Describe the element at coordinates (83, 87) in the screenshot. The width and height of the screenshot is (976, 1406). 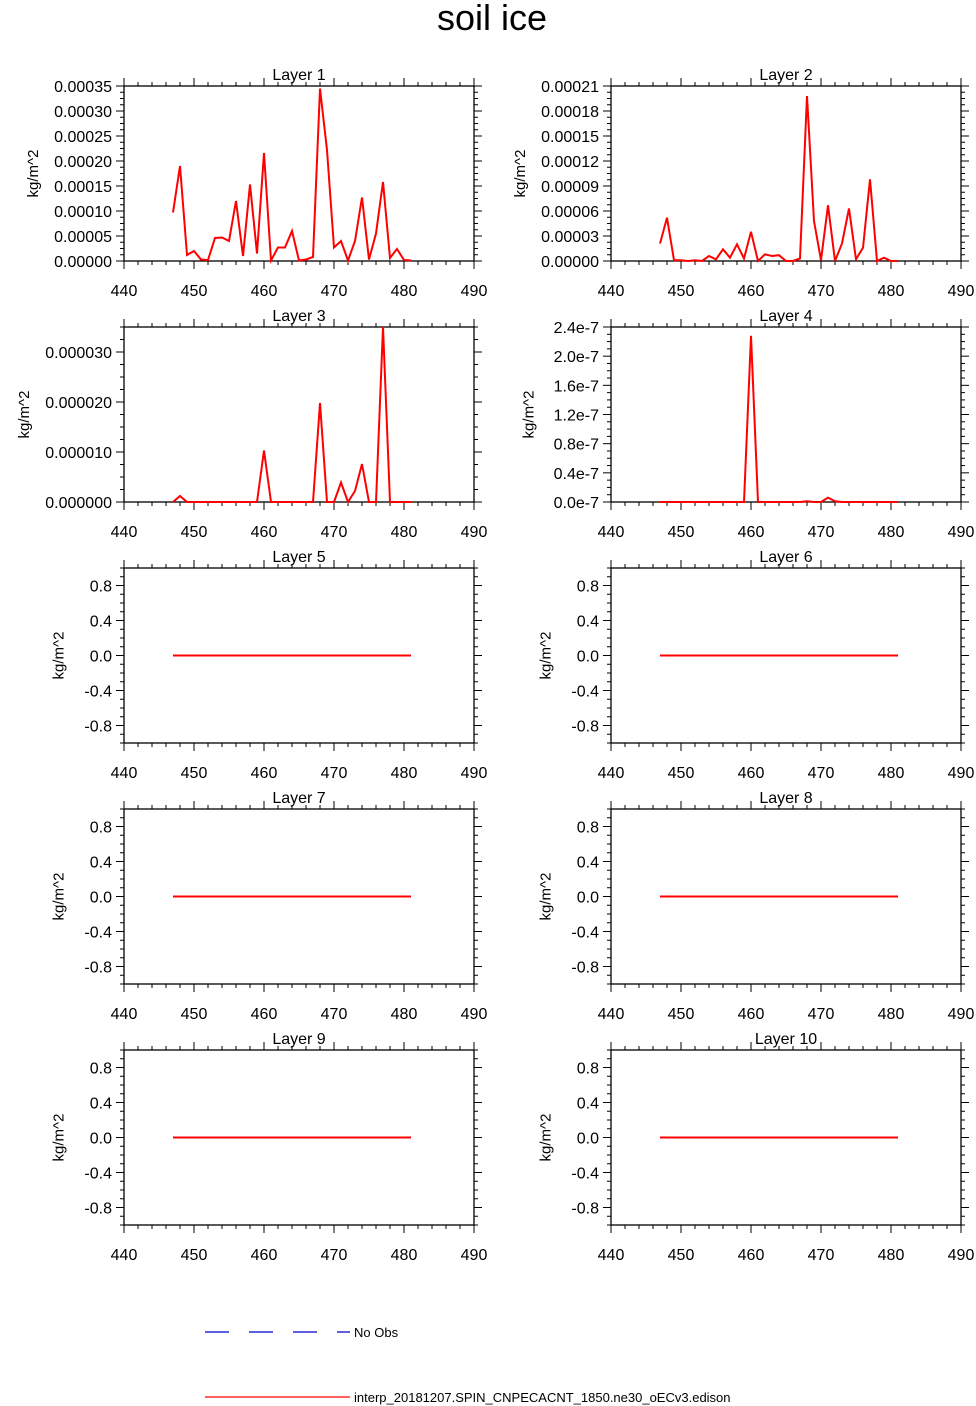
I see `y-tick-label: 0.00035` at that location.